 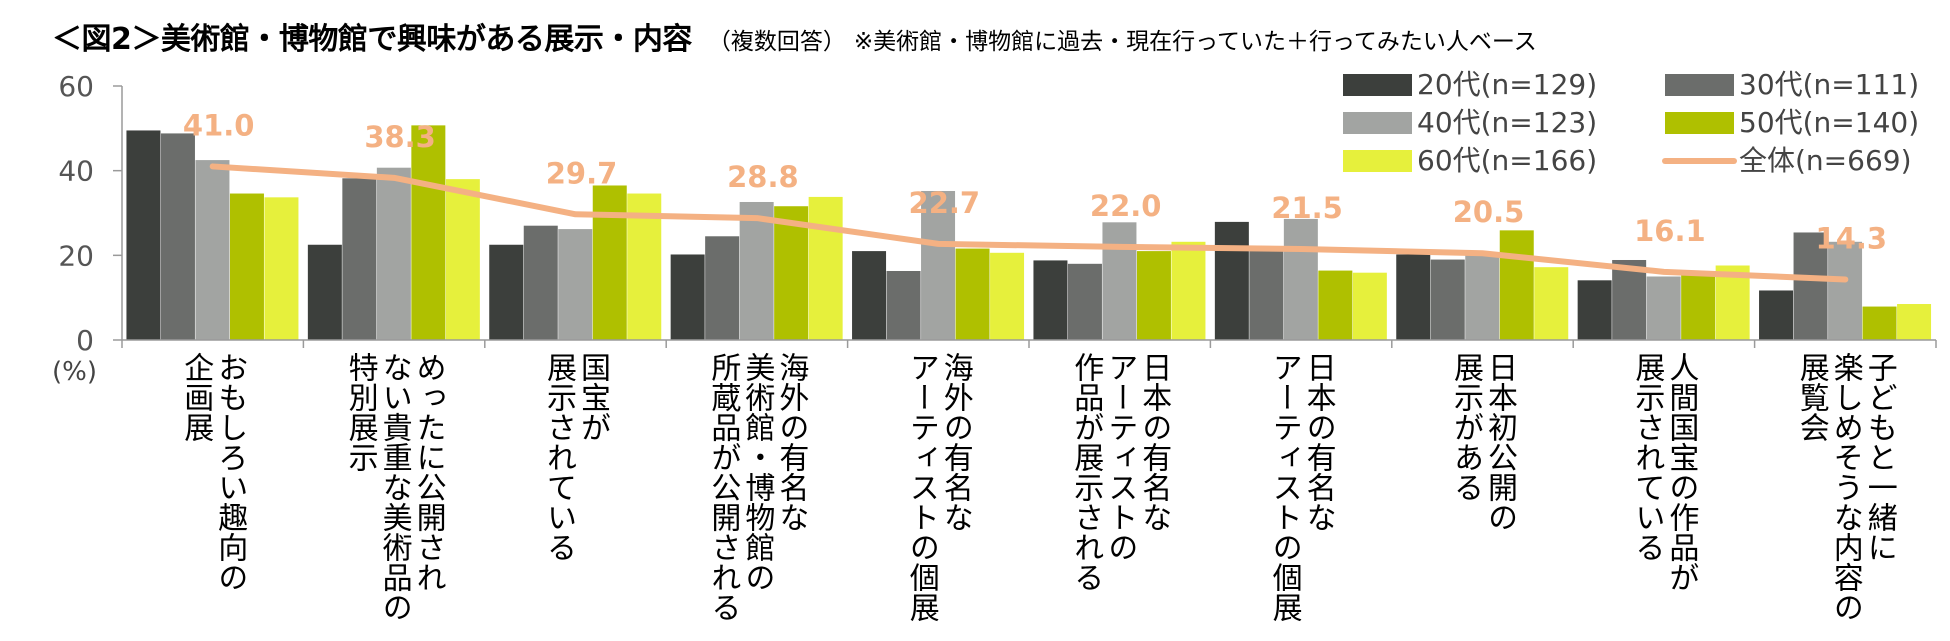 I want to click on category-label: 美術館・博物館の, so click(x=757, y=472).